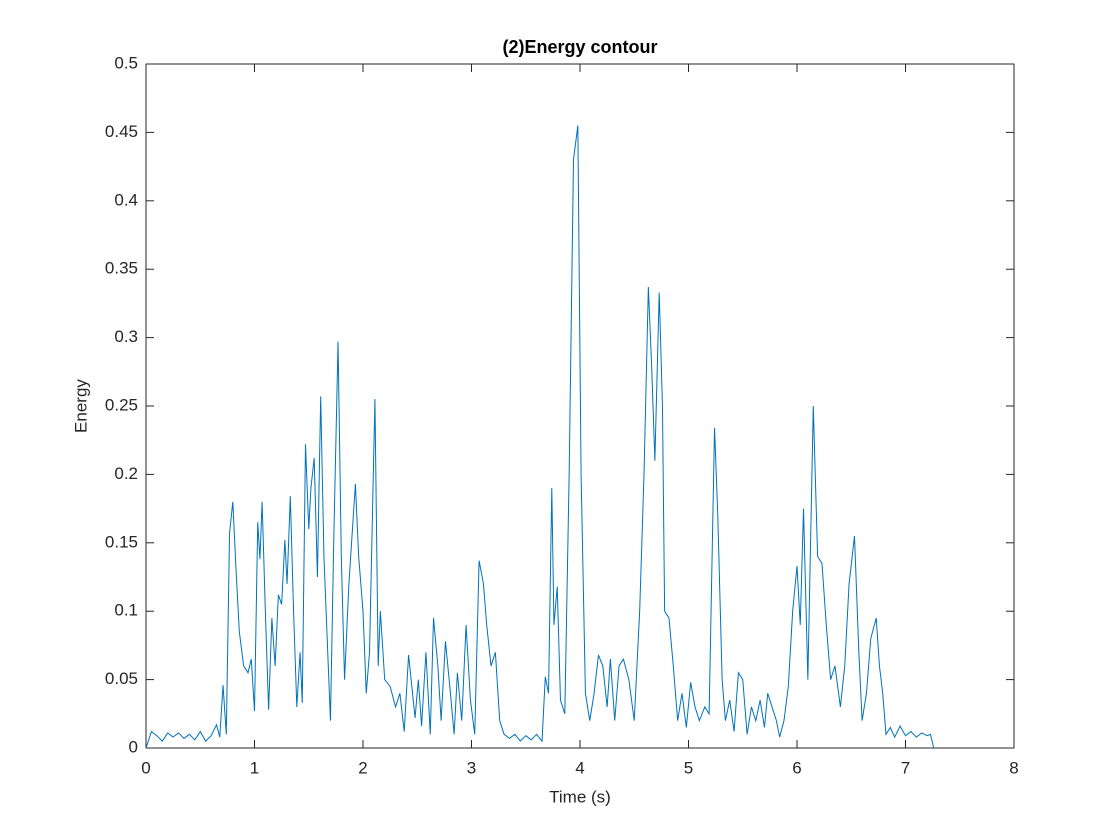  What do you see at coordinates (362, 767) in the screenshot?
I see `x-tick-label: 2` at bounding box center [362, 767].